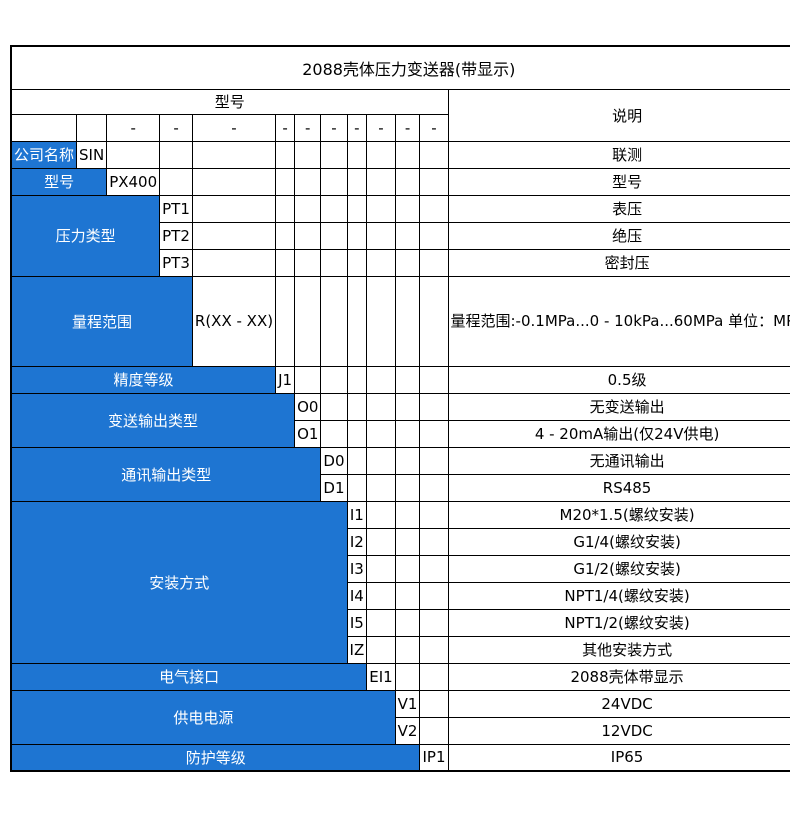 This screenshot has height=819, width=790. Describe the element at coordinates (166, 474) in the screenshot. I see `row-label-comm-type: 通讯输出类型` at that location.